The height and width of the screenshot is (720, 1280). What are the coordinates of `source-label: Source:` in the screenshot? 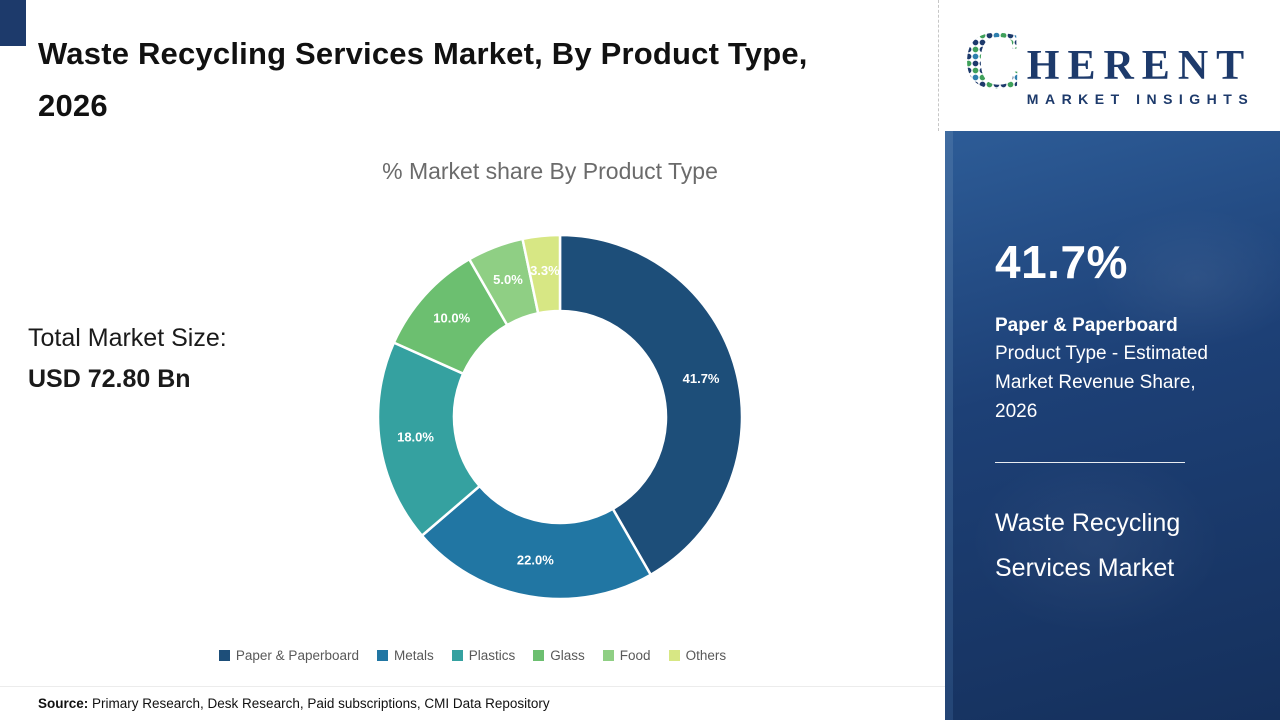 It's located at (63, 703).